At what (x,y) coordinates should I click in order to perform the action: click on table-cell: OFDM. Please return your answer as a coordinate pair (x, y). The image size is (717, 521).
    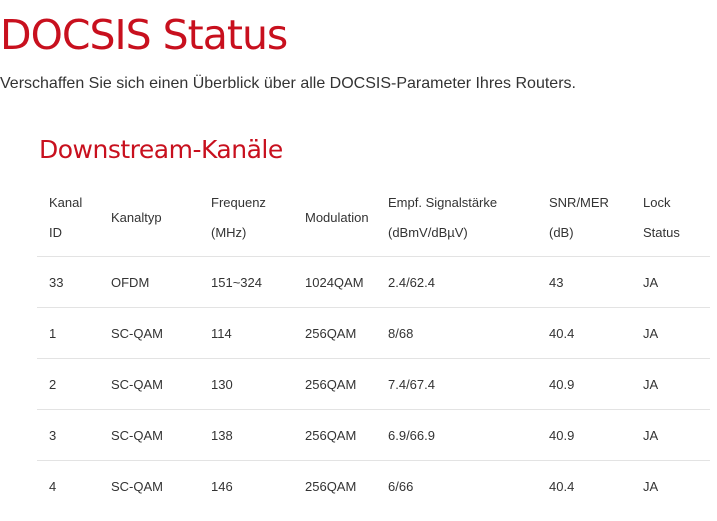
    Looking at the image, I should click on (161, 282).